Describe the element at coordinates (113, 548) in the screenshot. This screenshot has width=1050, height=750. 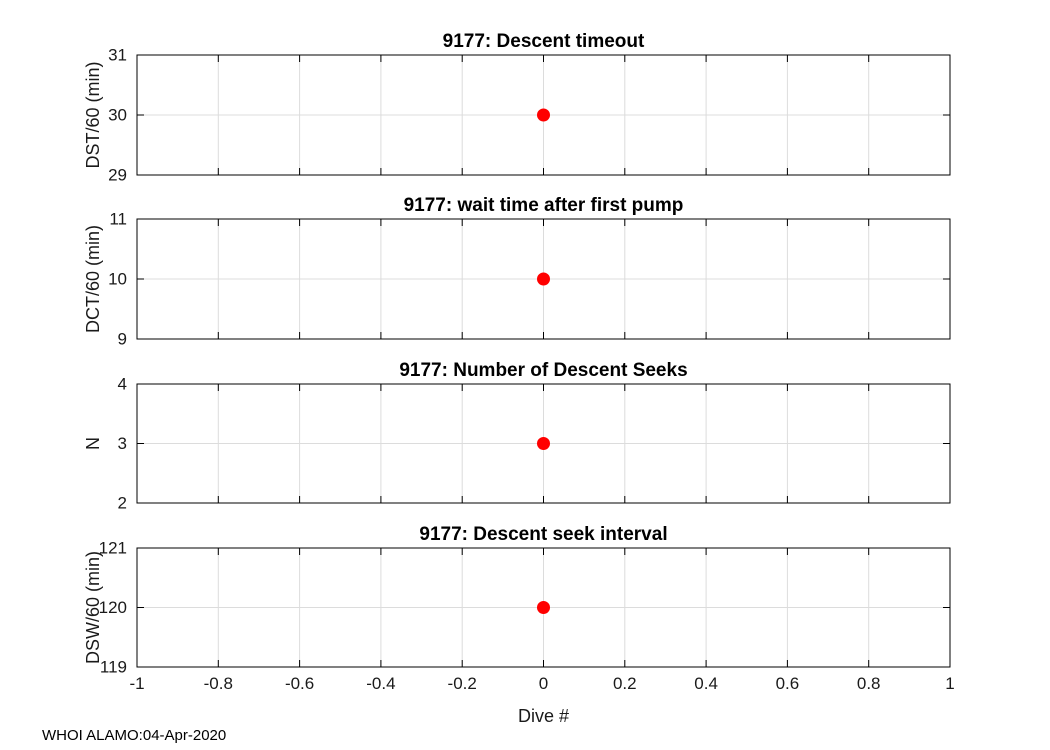
I see `y-tick-label: 121` at that location.